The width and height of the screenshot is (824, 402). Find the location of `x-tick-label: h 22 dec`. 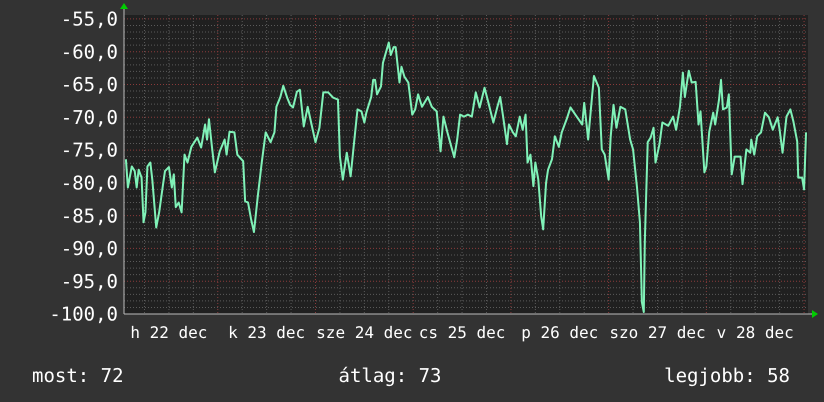

x-tick-label: h 22 dec is located at coordinates (169, 332).